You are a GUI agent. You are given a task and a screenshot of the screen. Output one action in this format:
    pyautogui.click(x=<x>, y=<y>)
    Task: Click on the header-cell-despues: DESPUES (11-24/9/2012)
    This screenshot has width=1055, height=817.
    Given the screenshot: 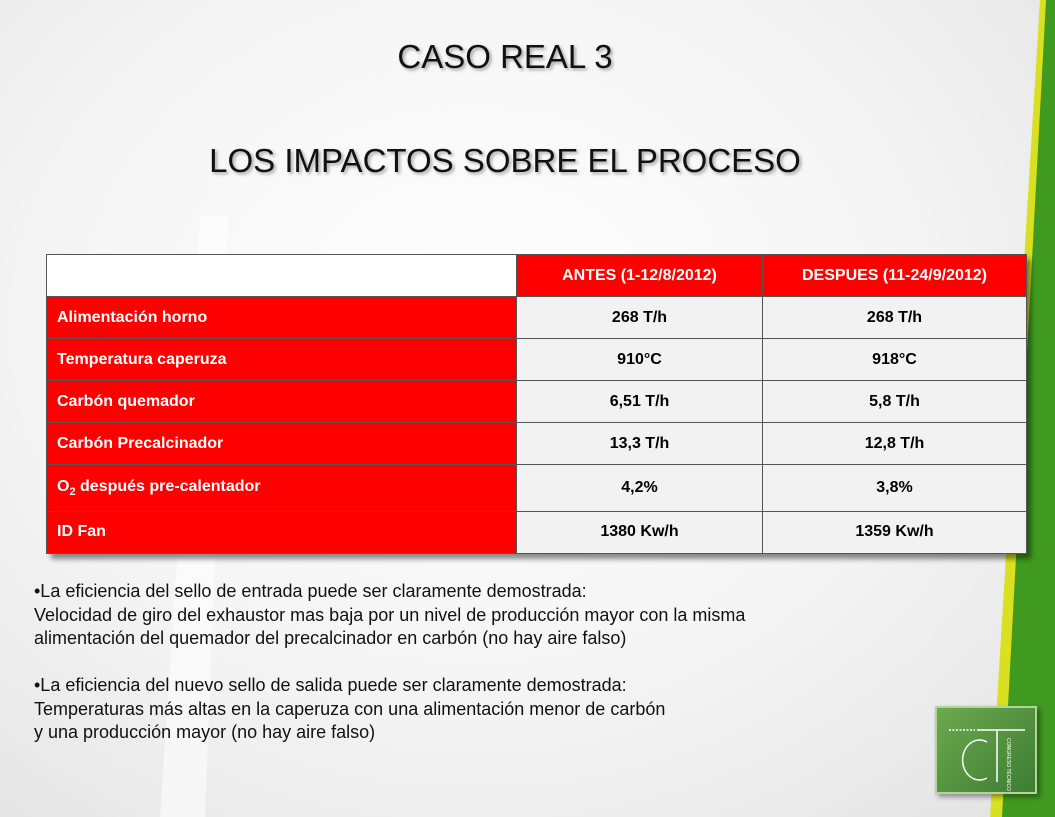 What is the action you would take?
    pyautogui.click(x=894, y=275)
    